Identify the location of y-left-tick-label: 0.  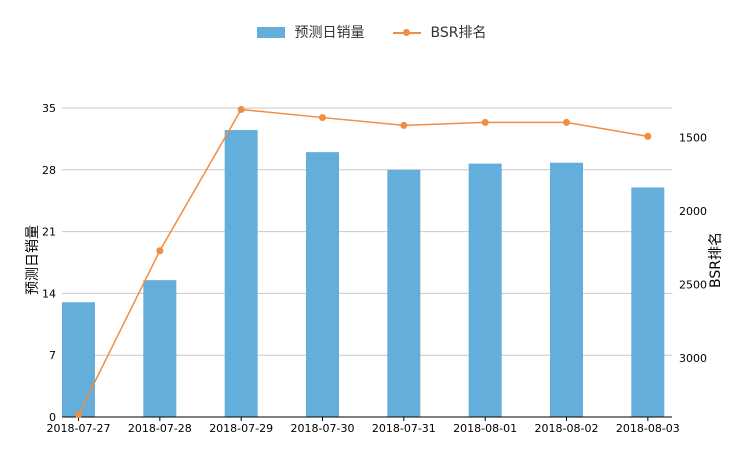
(52, 417).